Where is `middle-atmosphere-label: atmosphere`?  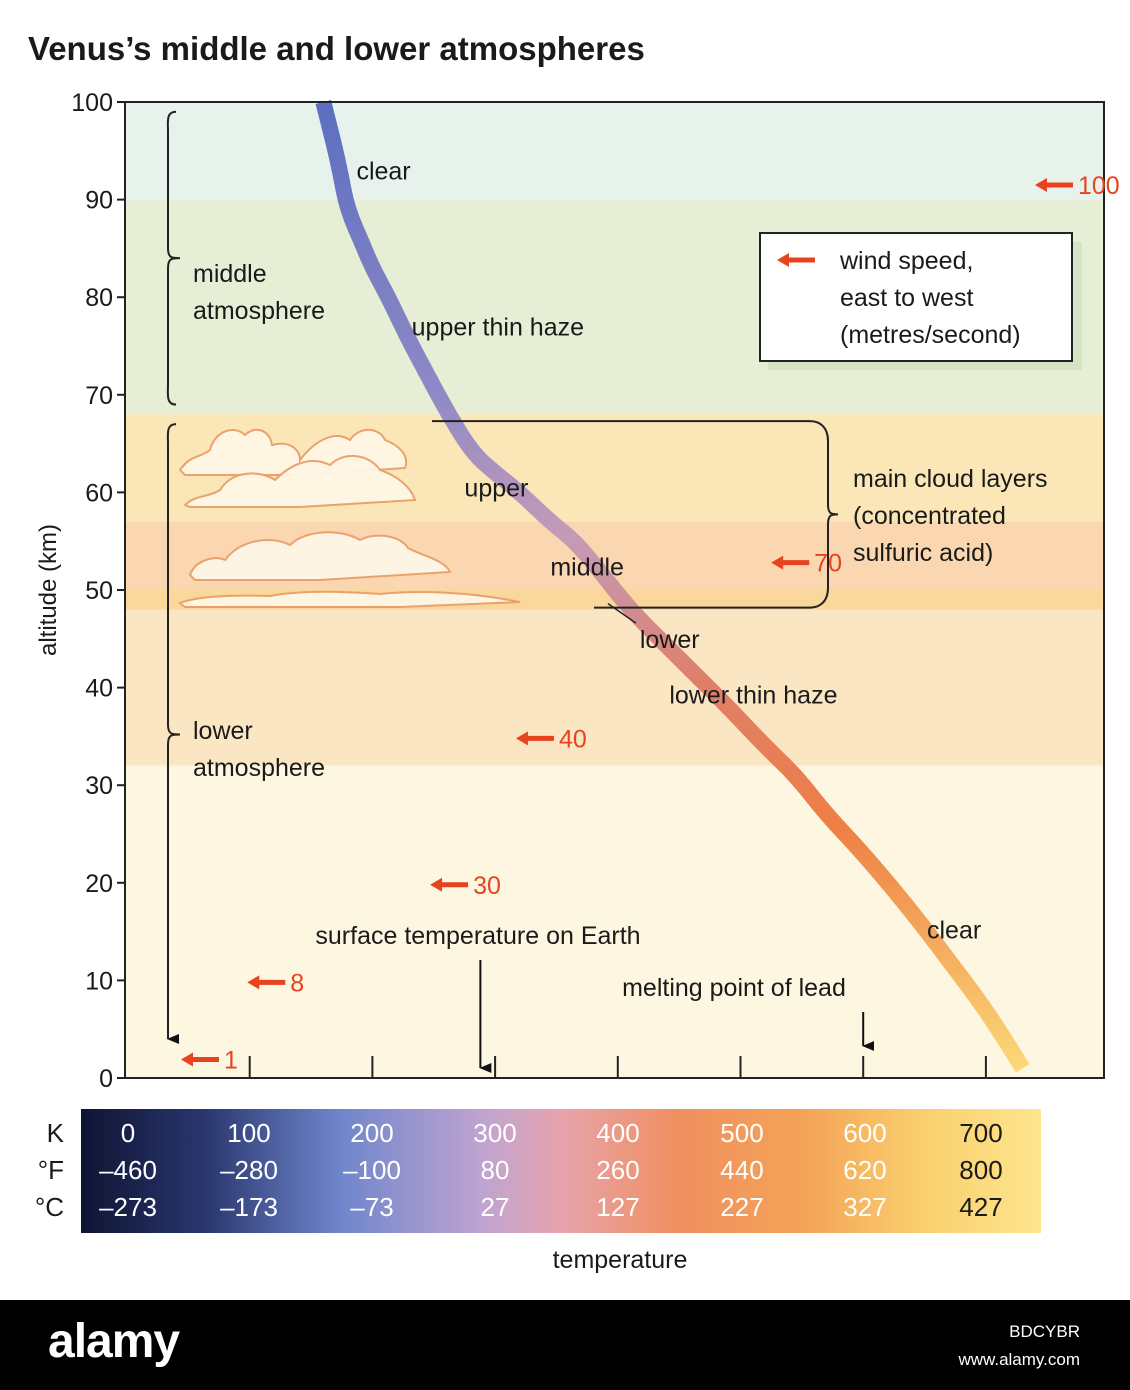 middle-atmosphere-label: atmosphere is located at coordinates (259, 311).